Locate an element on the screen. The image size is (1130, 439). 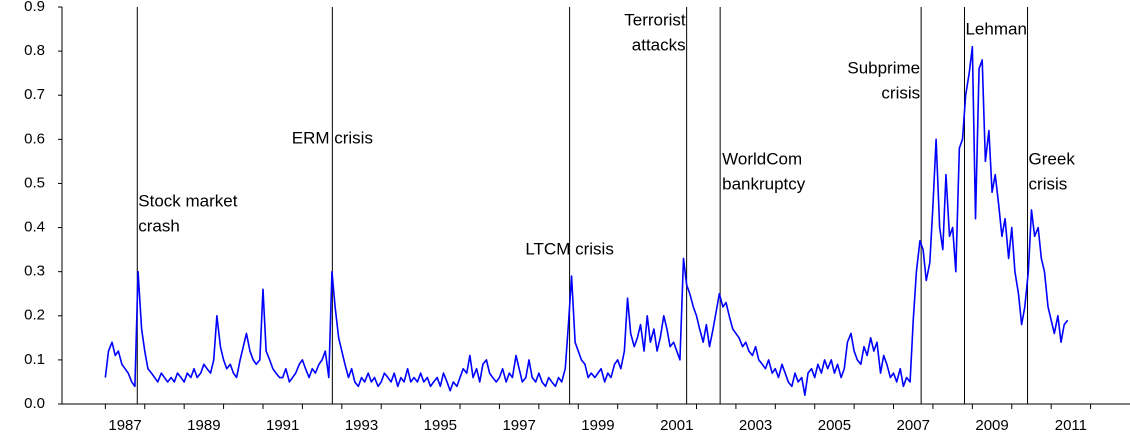
x-tick-label: 2007 is located at coordinates (913, 425).